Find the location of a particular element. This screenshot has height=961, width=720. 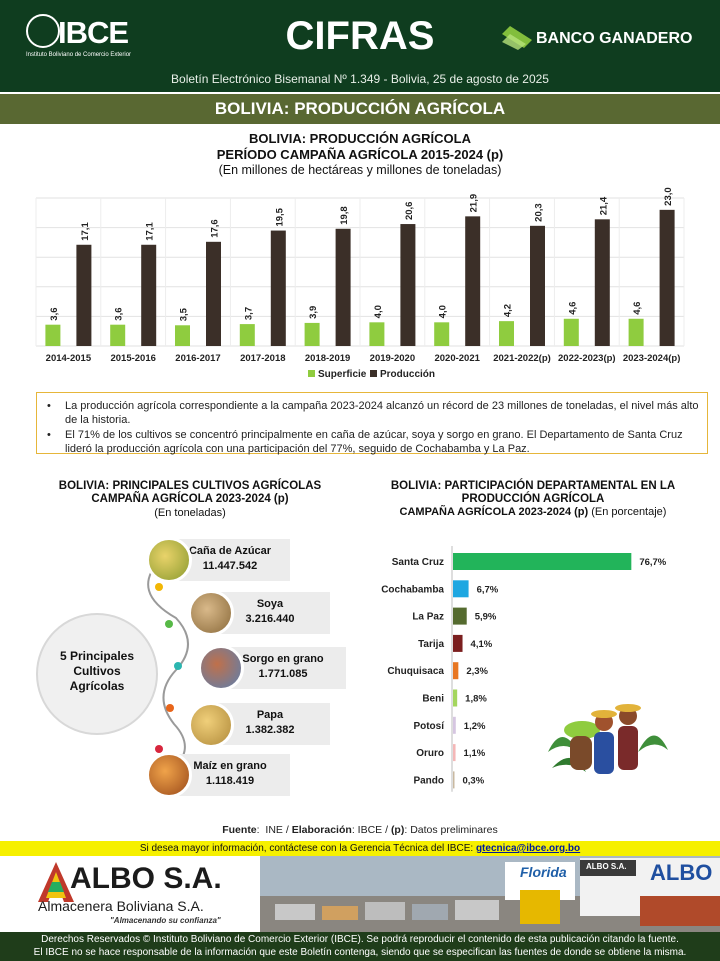

crop-value: 11.447.542 is located at coordinates (230, 566).